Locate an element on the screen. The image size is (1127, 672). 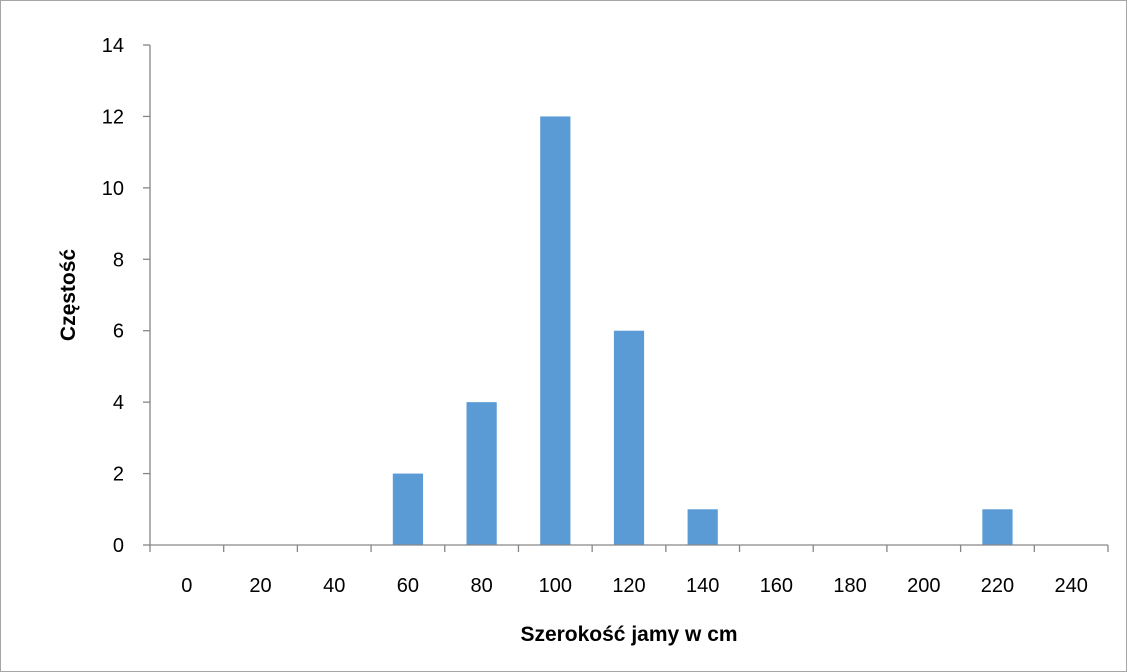
y-tick-label: 4 is located at coordinates (118, 403).